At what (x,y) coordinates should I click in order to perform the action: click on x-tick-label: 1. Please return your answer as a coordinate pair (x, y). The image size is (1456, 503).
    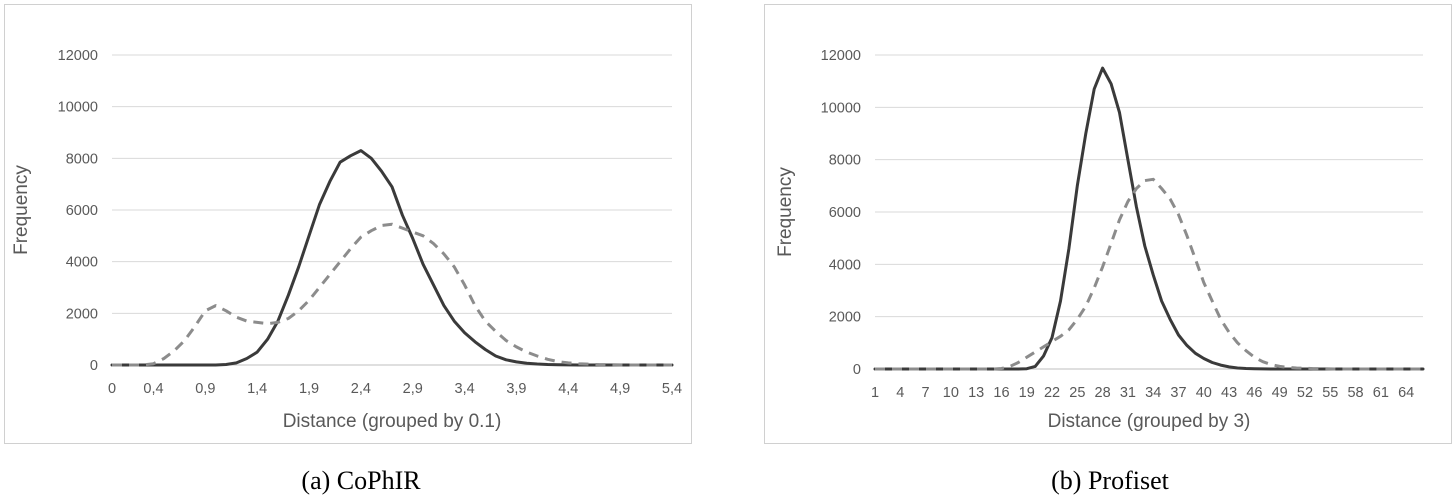
    Looking at the image, I should click on (875, 393).